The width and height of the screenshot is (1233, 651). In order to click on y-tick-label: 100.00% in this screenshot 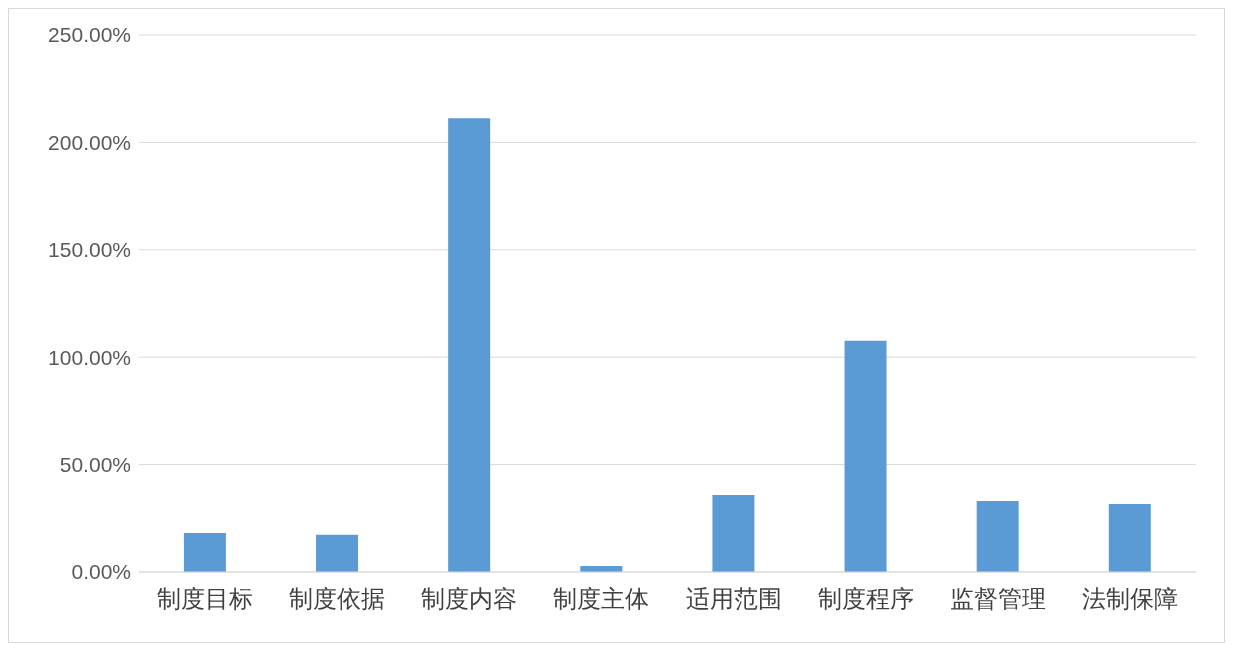, I will do `click(89, 357)`.